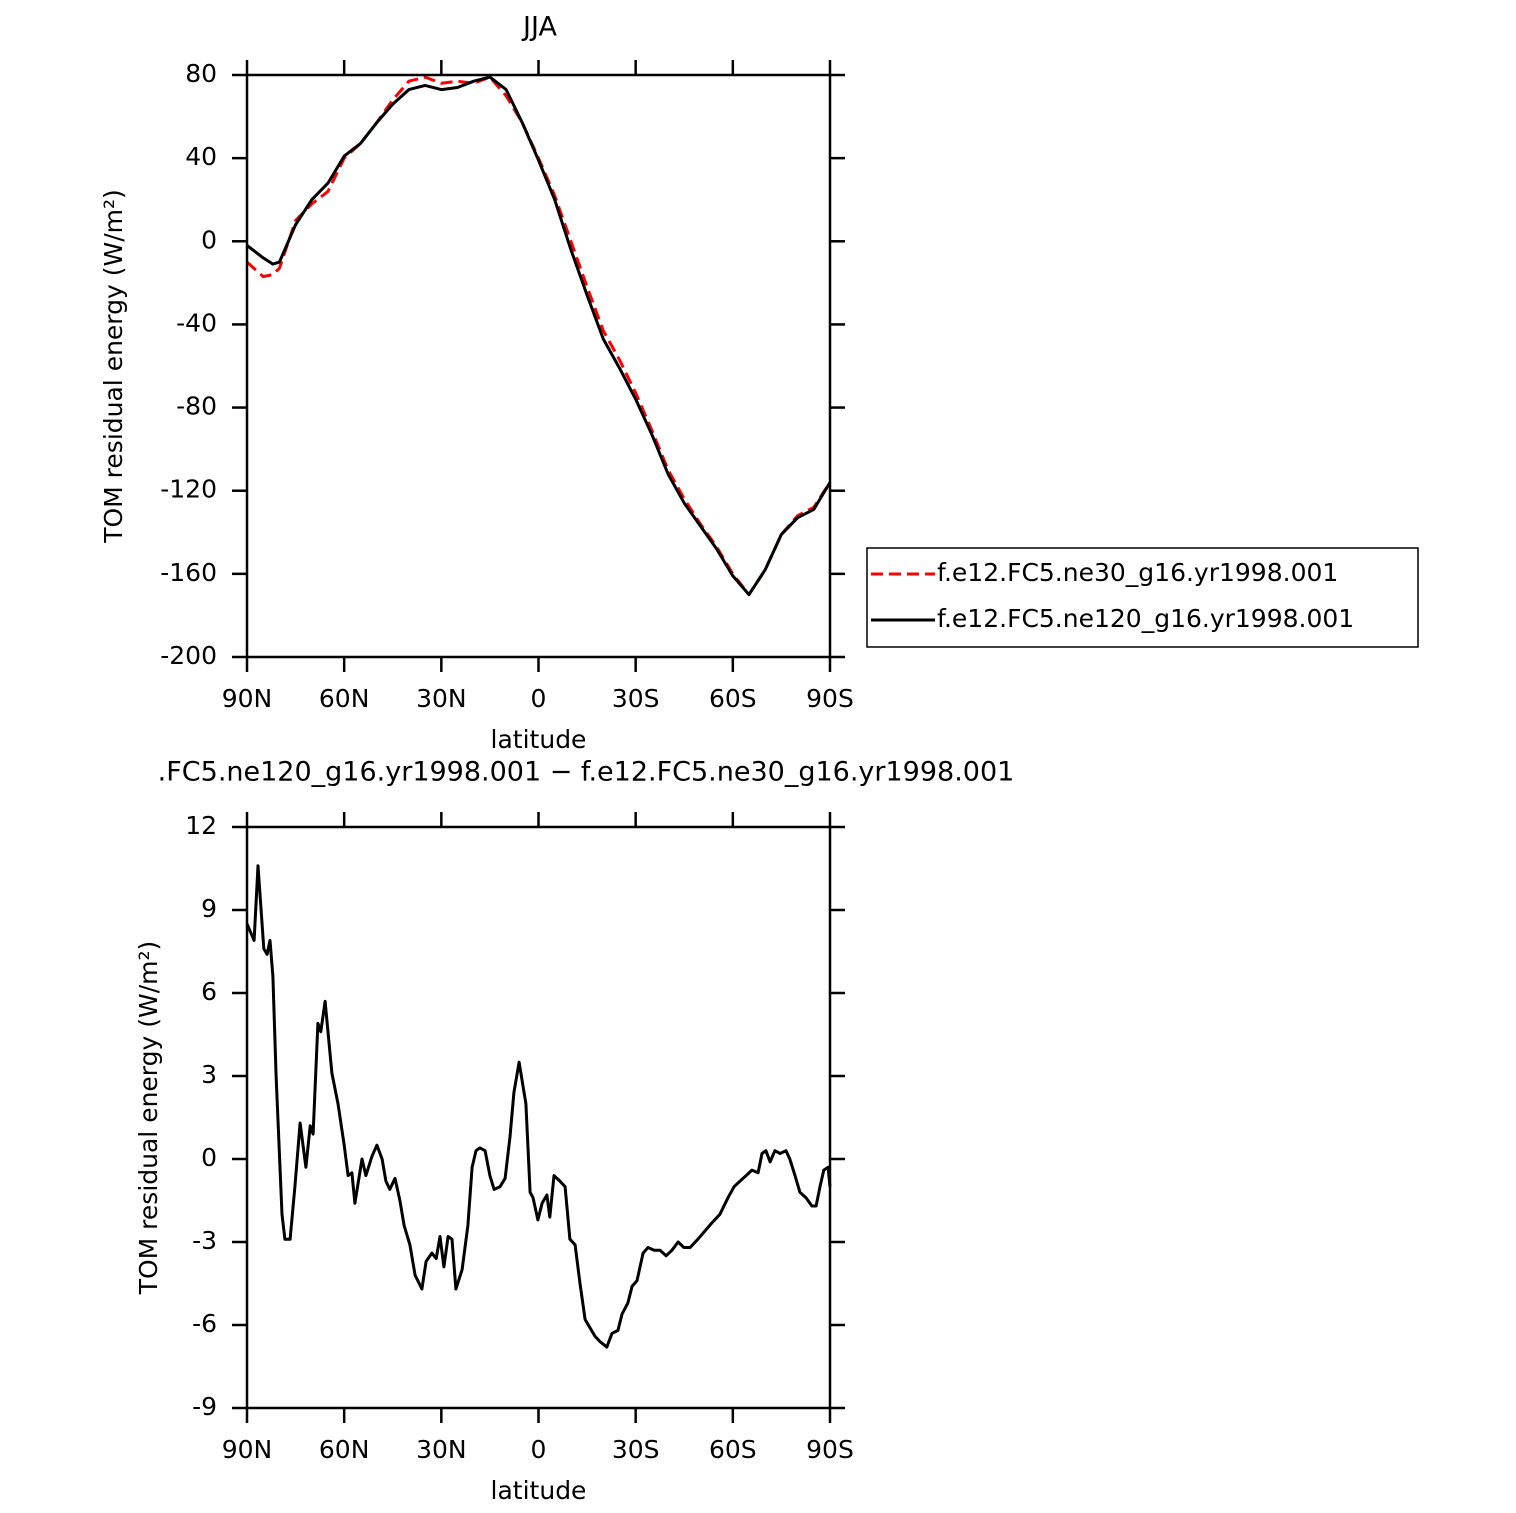 The height and width of the screenshot is (1513, 1516). Describe the element at coordinates (201, 73) in the screenshot. I see `y-tick-label: 80` at that location.